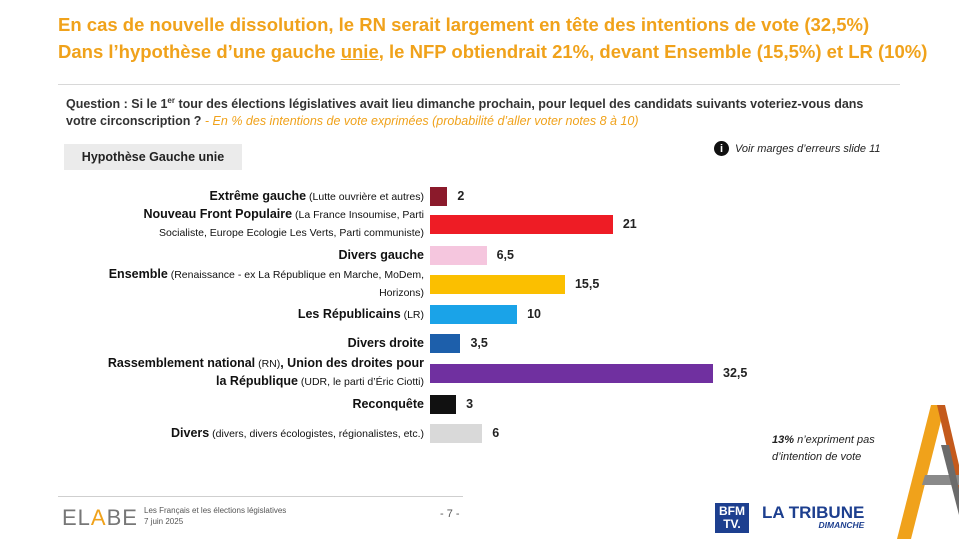  What do you see at coordinates (735, 373) in the screenshot?
I see `value-label: 32,5` at bounding box center [735, 373].